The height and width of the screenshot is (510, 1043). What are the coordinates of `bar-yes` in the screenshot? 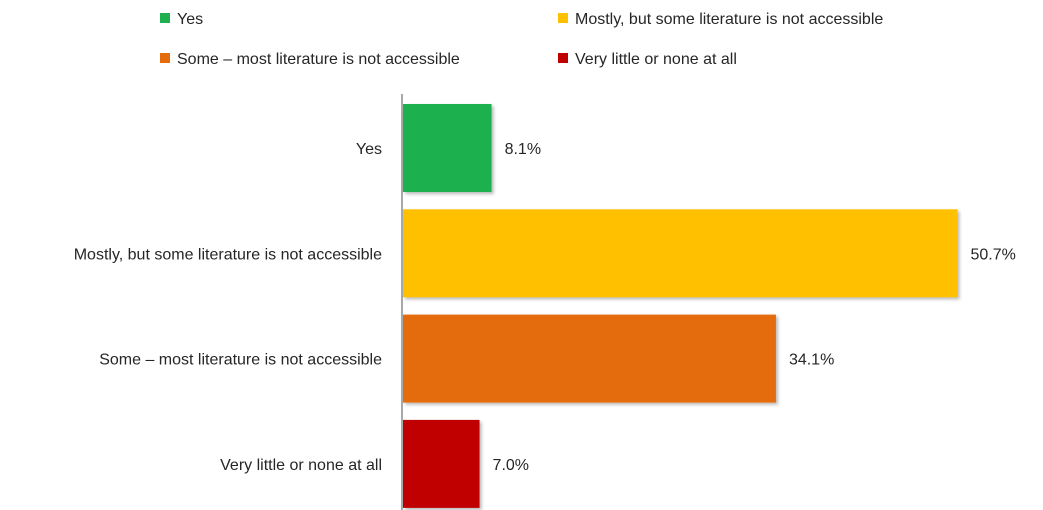 It's located at (447, 148).